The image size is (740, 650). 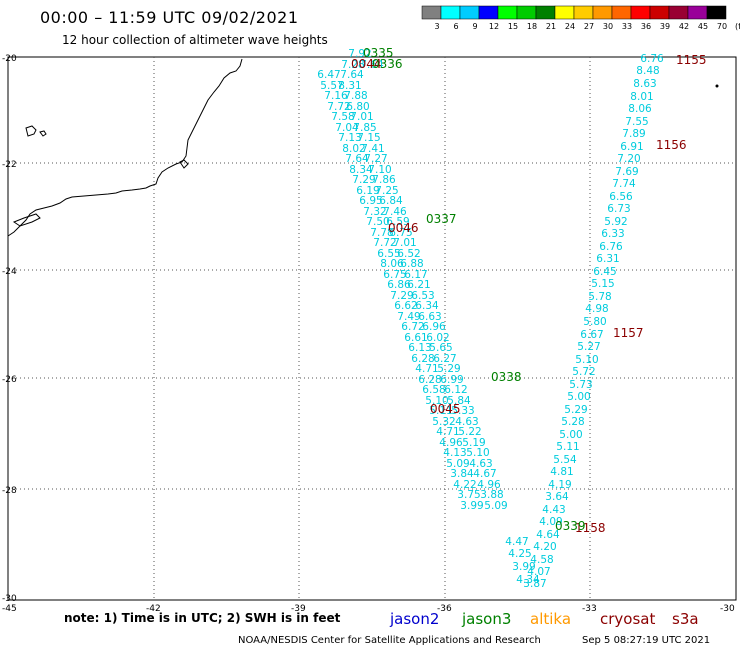 What do you see at coordinates (457, 464) in the screenshot?
I see `wave-height-value: 5.09` at bounding box center [457, 464].